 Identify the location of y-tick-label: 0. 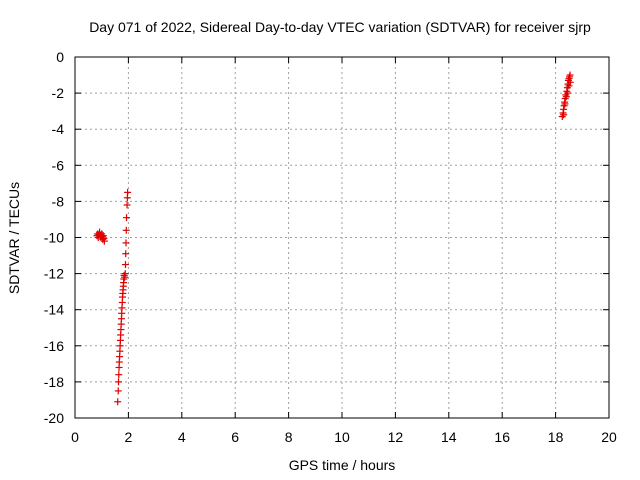
(60, 57).